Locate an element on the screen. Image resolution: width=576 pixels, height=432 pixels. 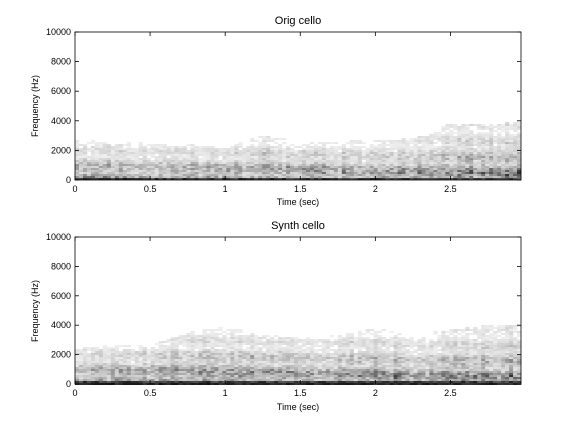
chart-title: Synth cello is located at coordinates (298, 226).